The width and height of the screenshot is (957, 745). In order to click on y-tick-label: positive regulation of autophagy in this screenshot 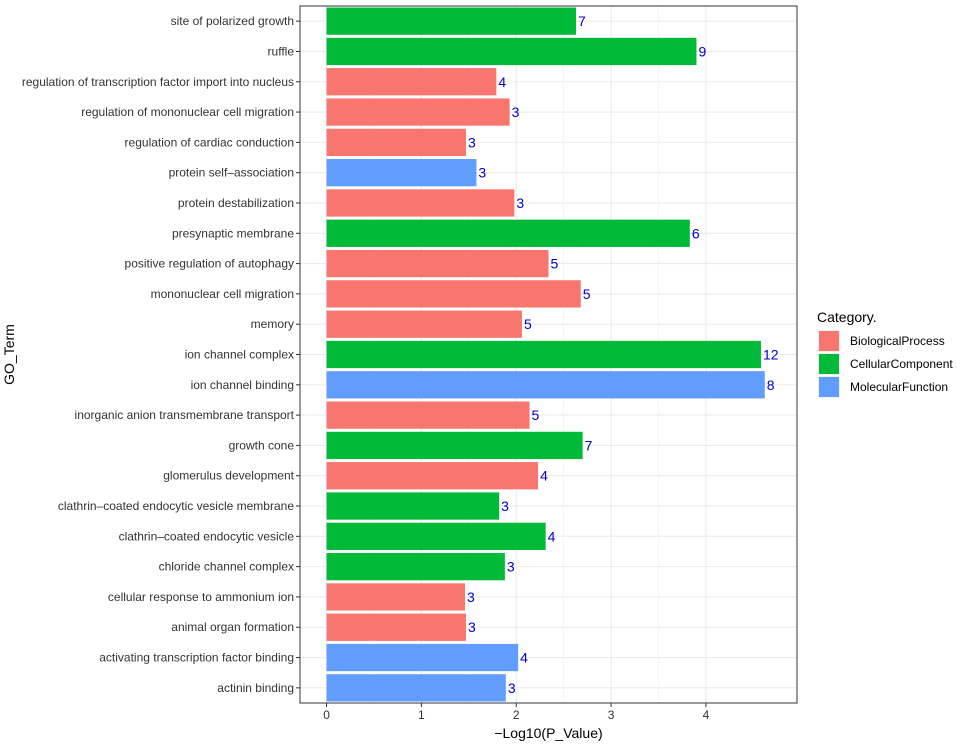, I will do `click(209, 264)`.